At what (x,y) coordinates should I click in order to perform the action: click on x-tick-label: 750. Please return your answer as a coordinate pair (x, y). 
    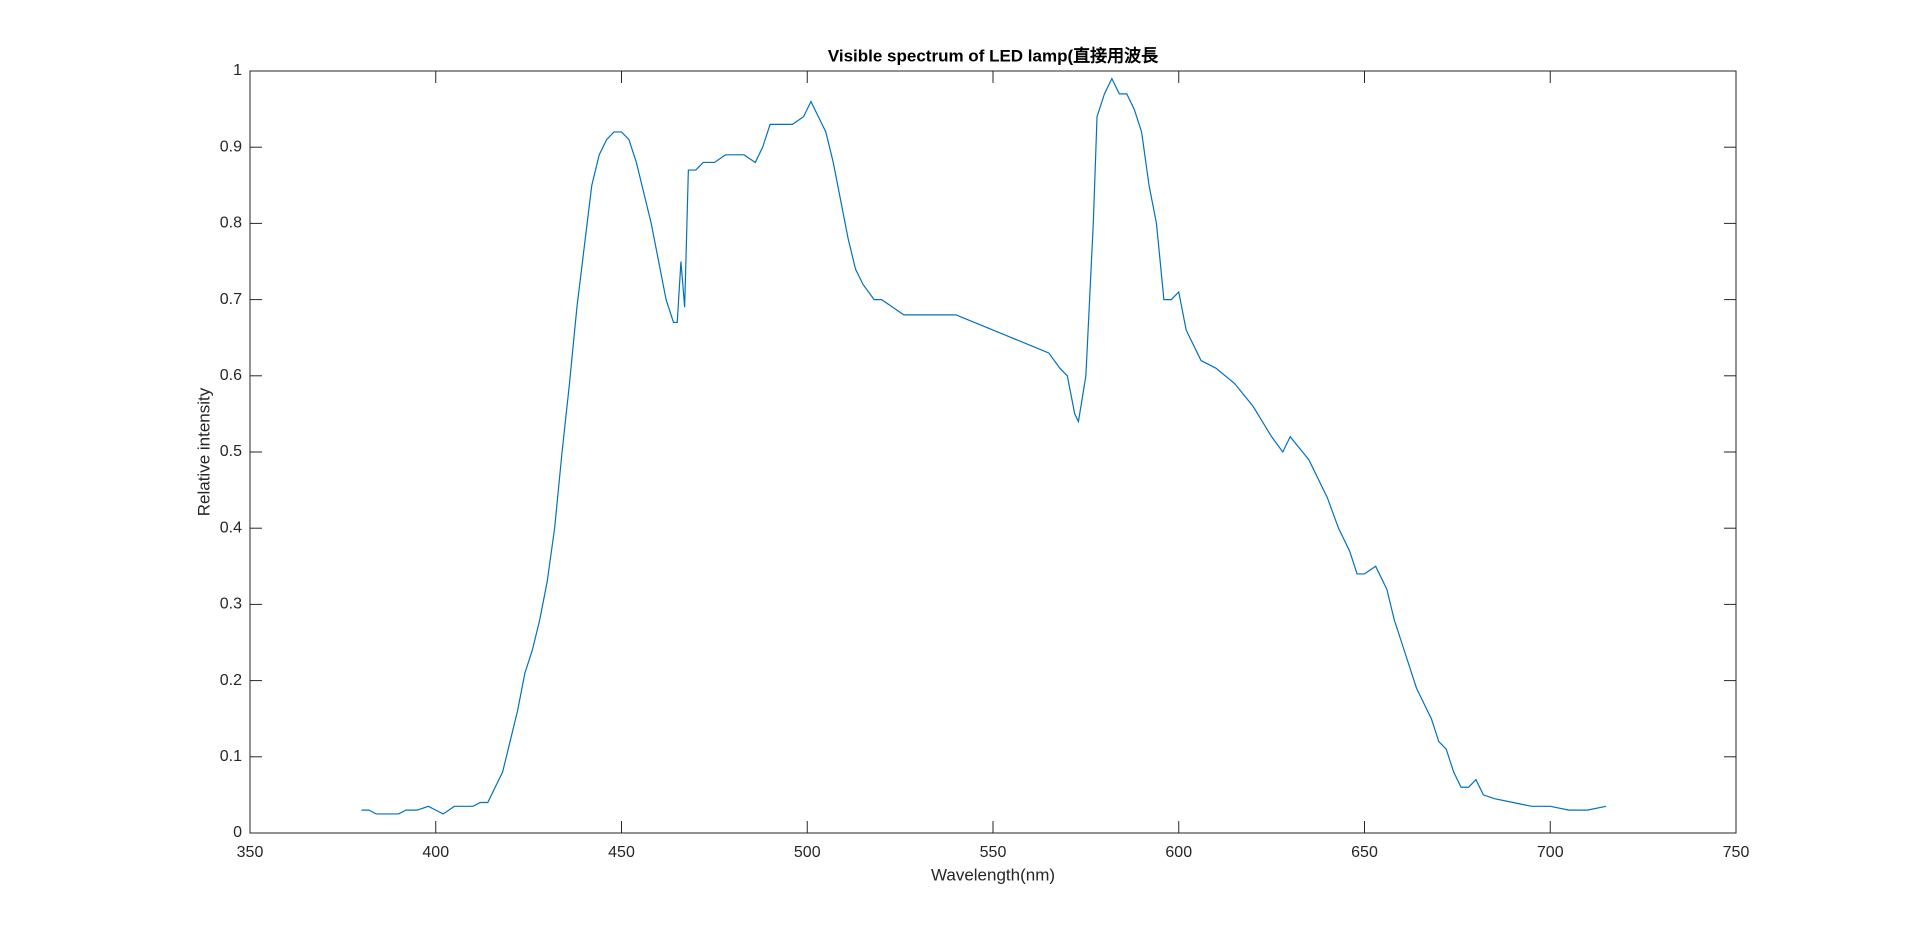
    Looking at the image, I should click on (1736, 852).